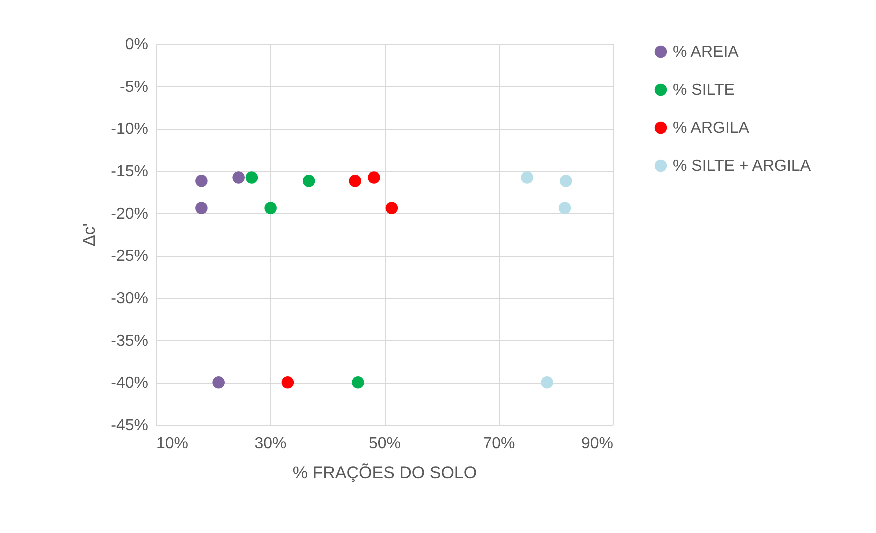 The height and width of the screenshot is (533, 876). Describe the element at coordinates (90, 235) in the screenshot. I see `y-axis-title: Δc'` at that location.